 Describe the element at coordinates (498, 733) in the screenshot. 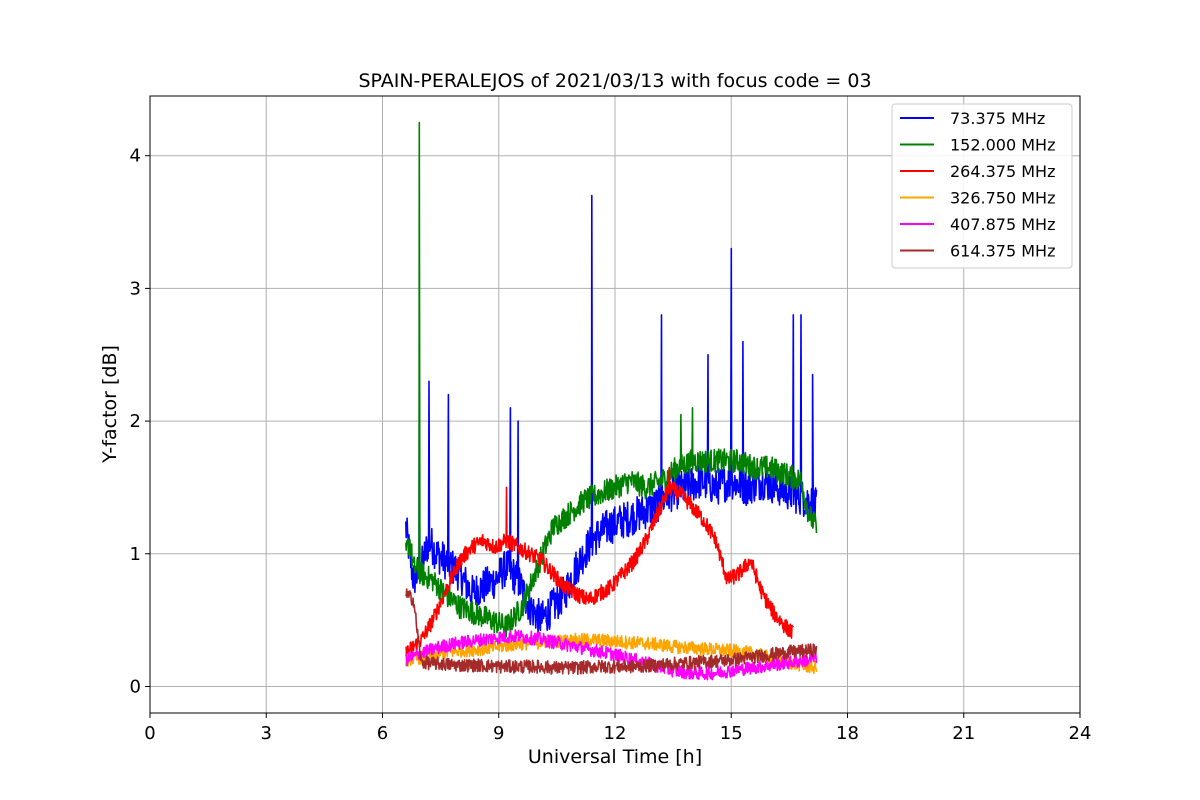

I see `x-tick-label: 9` at that location.